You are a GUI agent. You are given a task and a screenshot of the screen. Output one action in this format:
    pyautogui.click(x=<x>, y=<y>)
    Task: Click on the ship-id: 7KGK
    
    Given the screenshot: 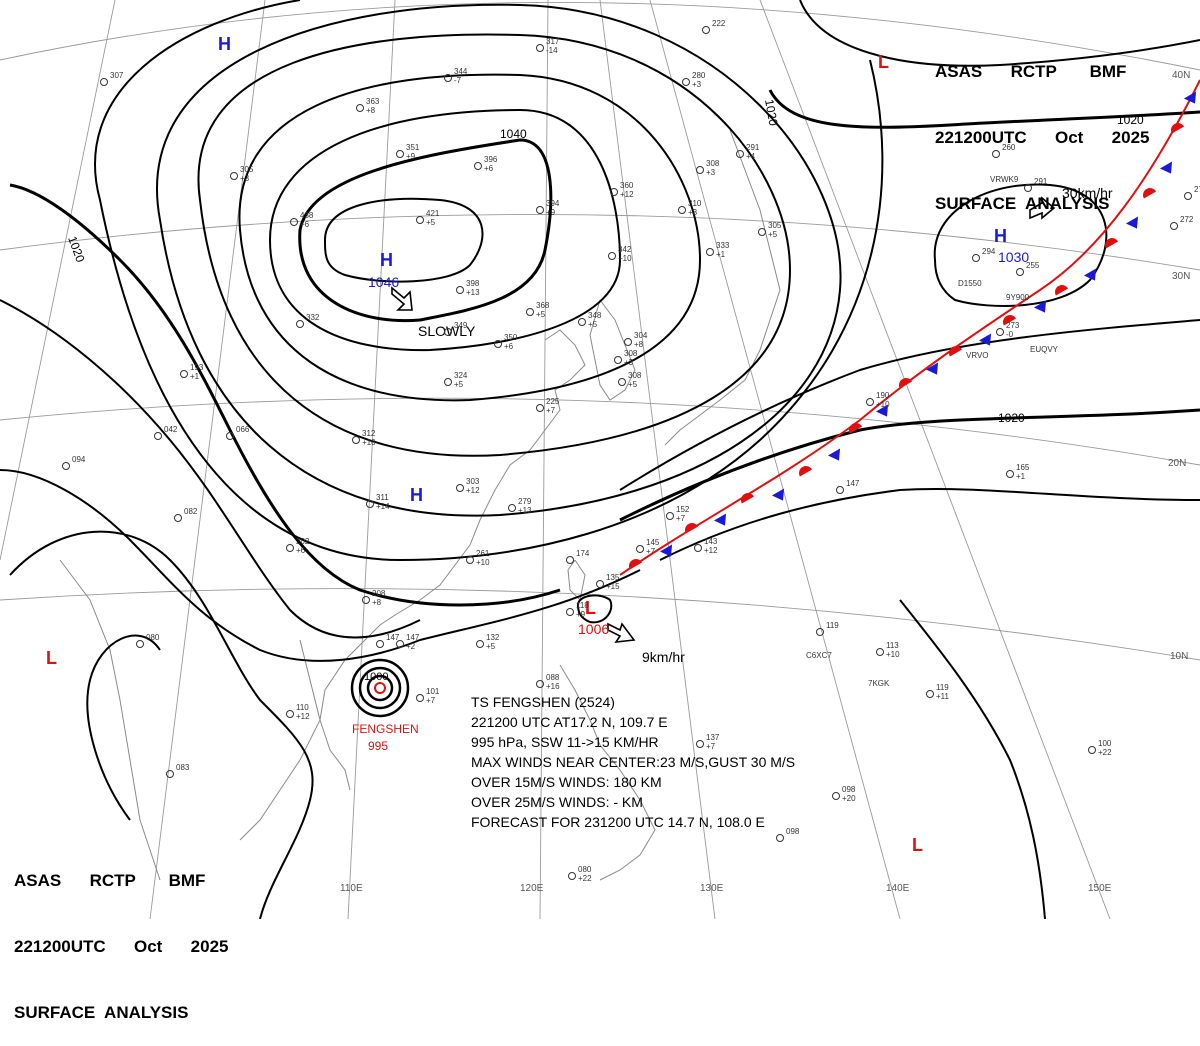 What is the action you would take?
    pyautogui.click(x=879, y=683)
    